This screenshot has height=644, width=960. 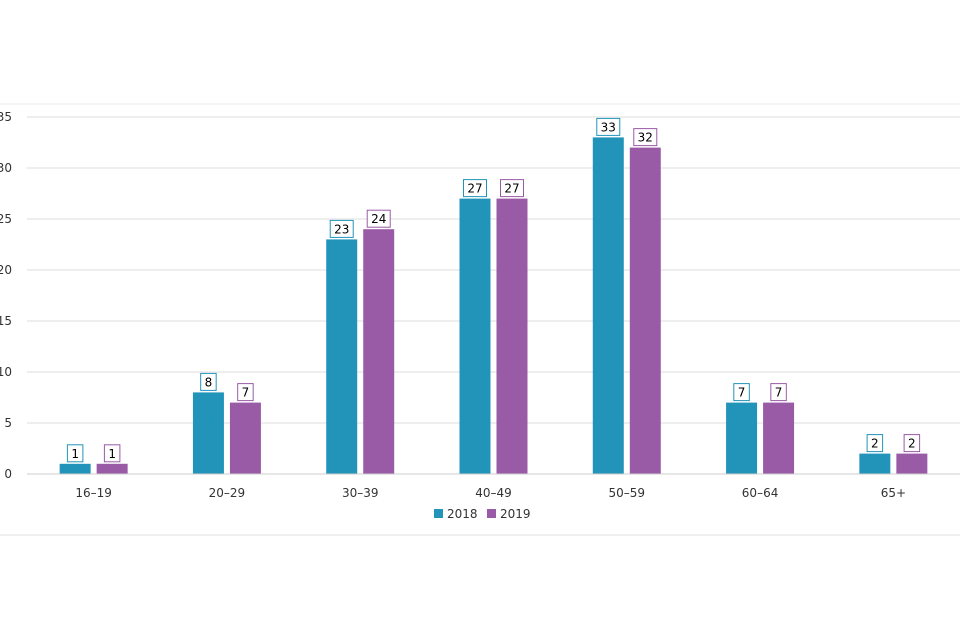 I want to click on y-tick-label: 25, so click(x=6, y=219).